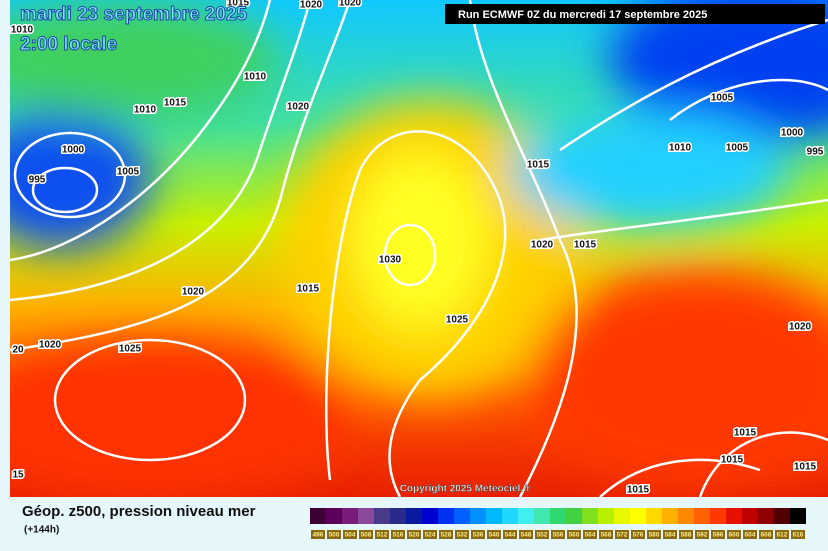 This screenshot has width=828, height=551. I want to click on scale-label: 500, so click(334, 535).